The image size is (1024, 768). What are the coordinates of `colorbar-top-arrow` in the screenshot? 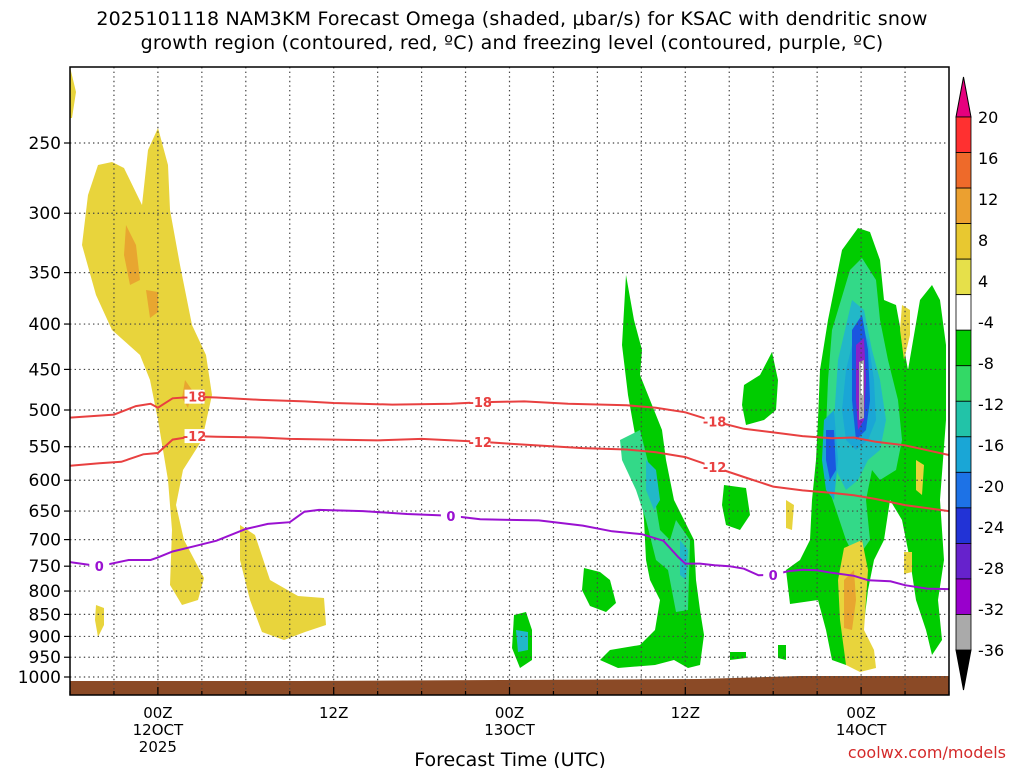 It's located at (963, 97).